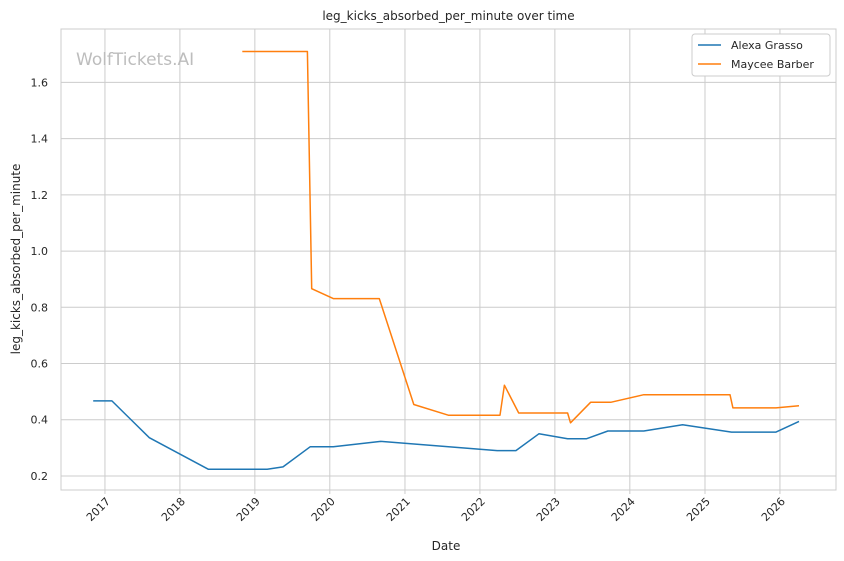  I want to click on chart-title: leg_kicks_absorbed_per_minute over time, so click(448, 16).